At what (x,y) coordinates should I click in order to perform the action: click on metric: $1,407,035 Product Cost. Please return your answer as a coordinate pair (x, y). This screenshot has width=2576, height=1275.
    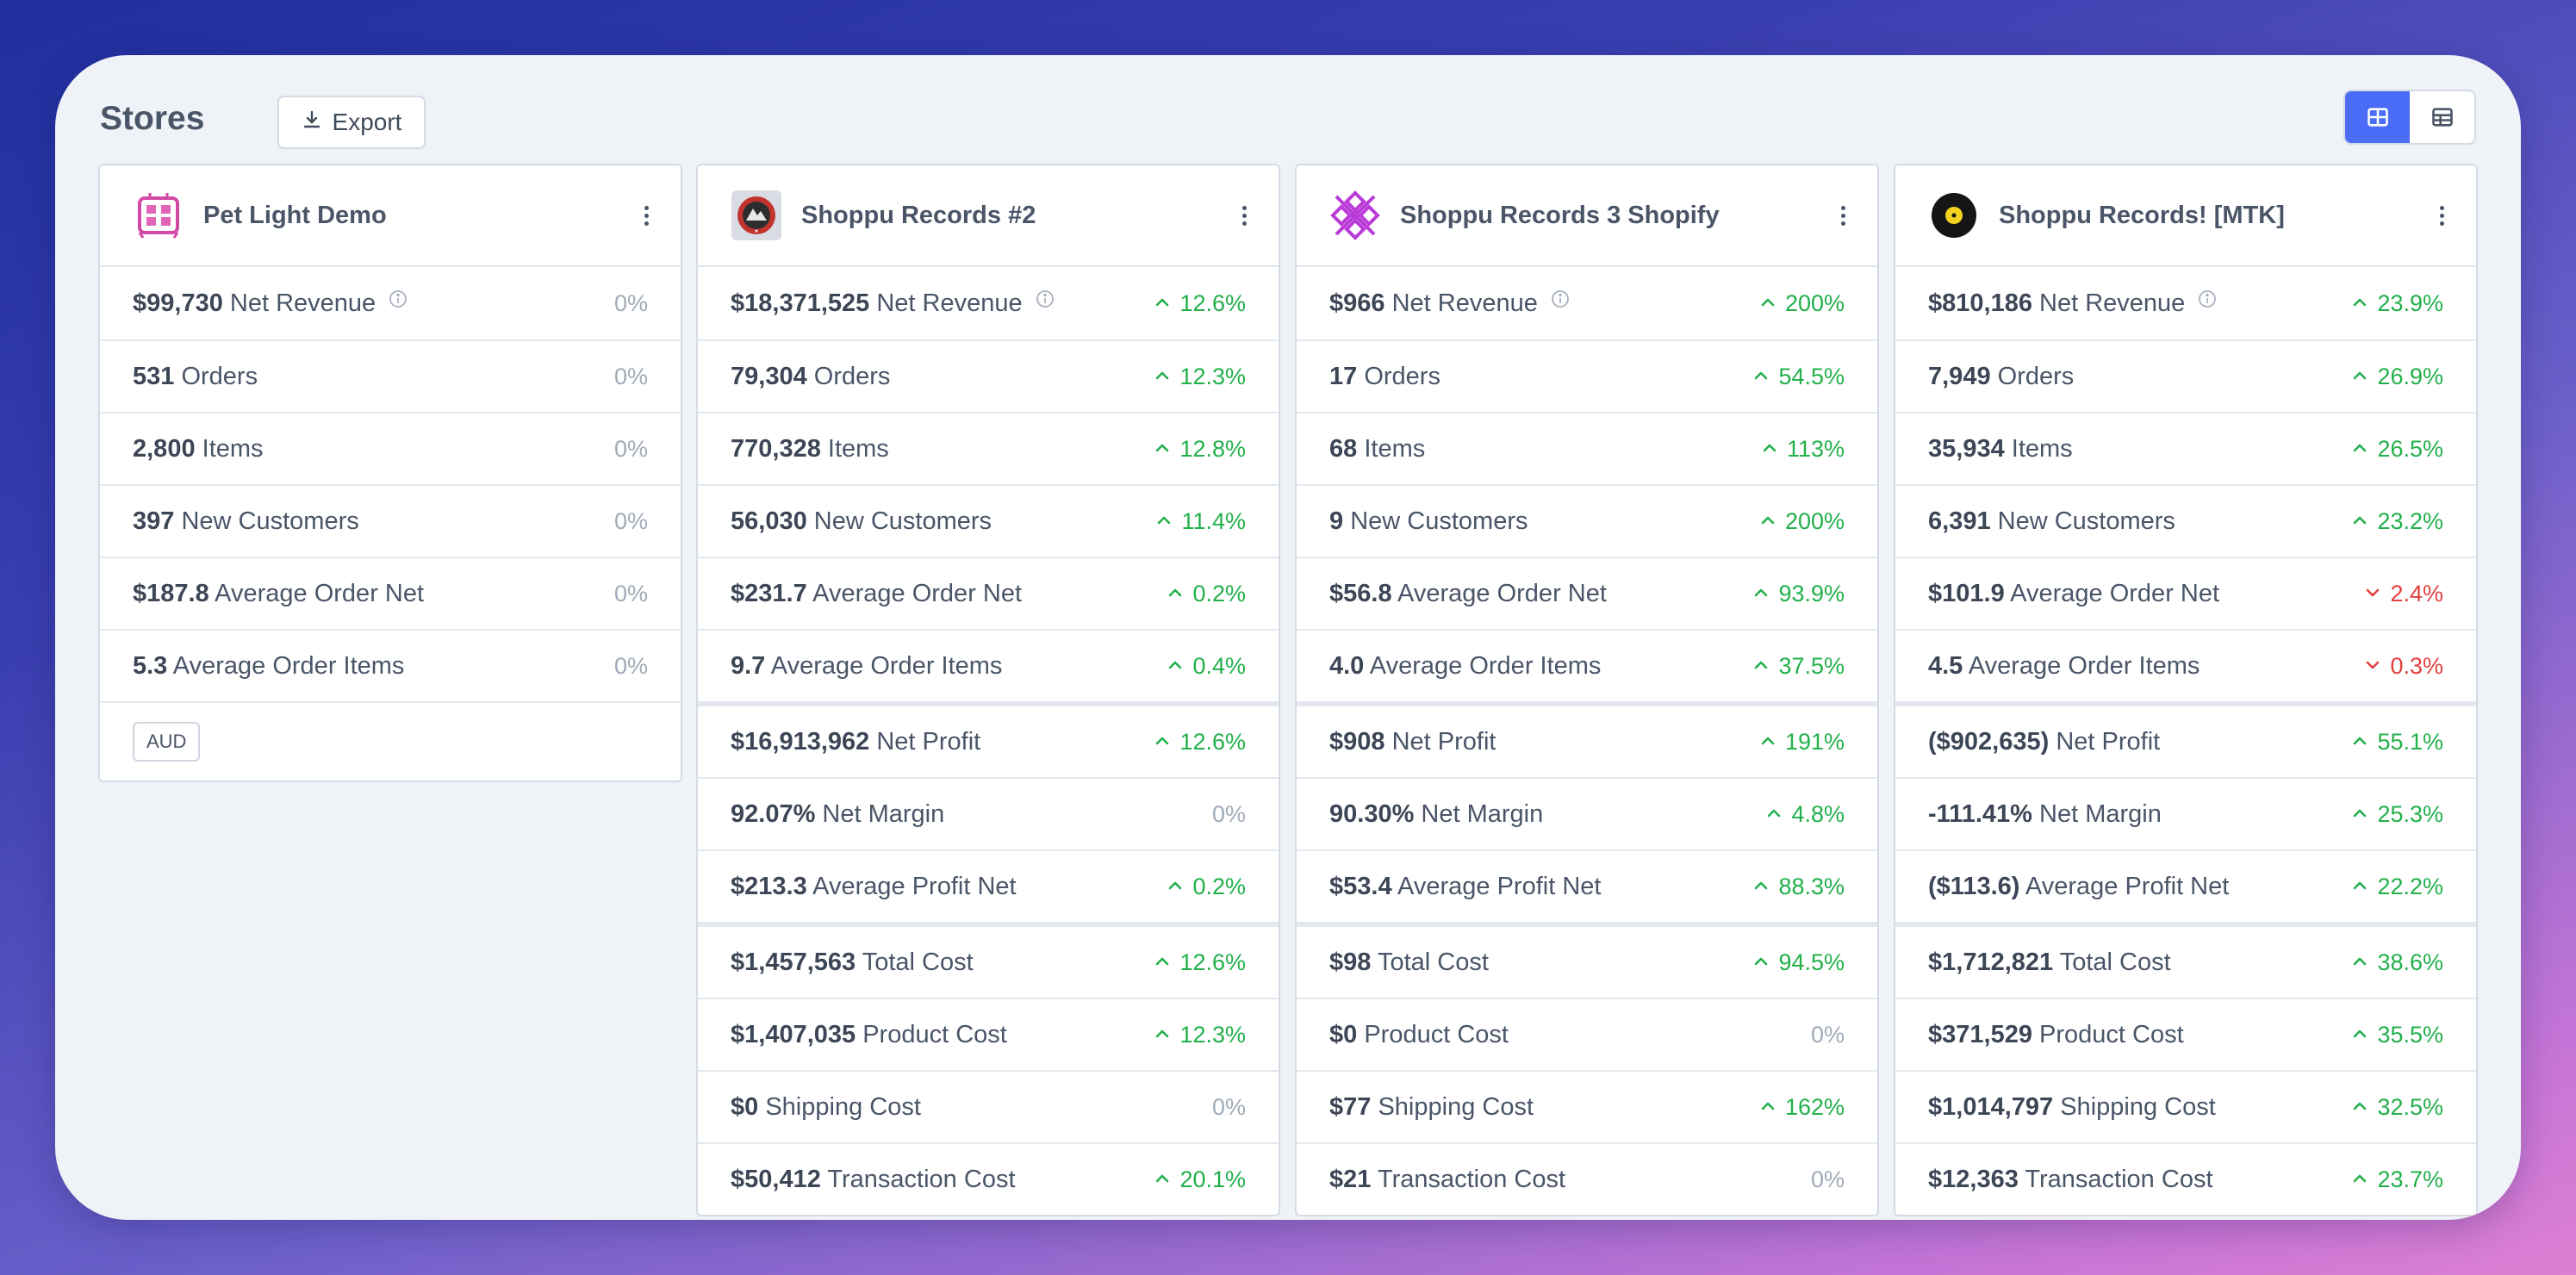
    Looking at the image, I should click on (943, 1035).